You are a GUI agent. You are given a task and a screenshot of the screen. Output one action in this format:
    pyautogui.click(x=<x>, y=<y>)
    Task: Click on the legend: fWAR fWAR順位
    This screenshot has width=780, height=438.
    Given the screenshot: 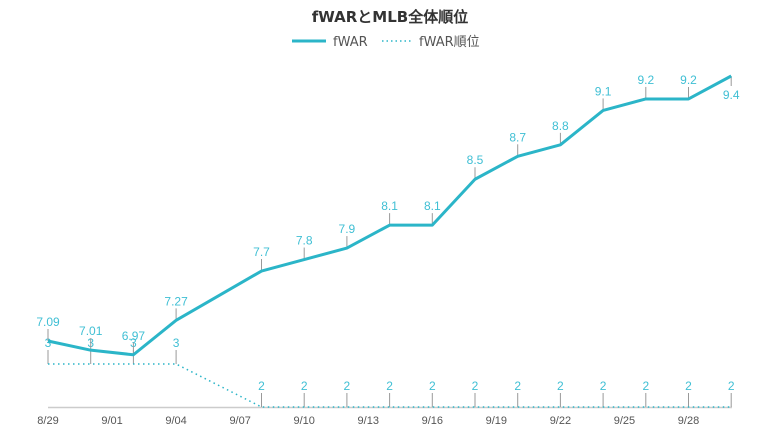 What is the action you would take?
    pyautogui.click(x=386, y=42)
    